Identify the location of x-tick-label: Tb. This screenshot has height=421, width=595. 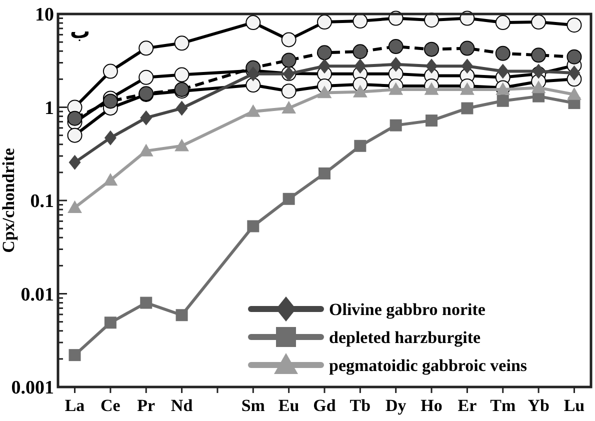
(360, 405).